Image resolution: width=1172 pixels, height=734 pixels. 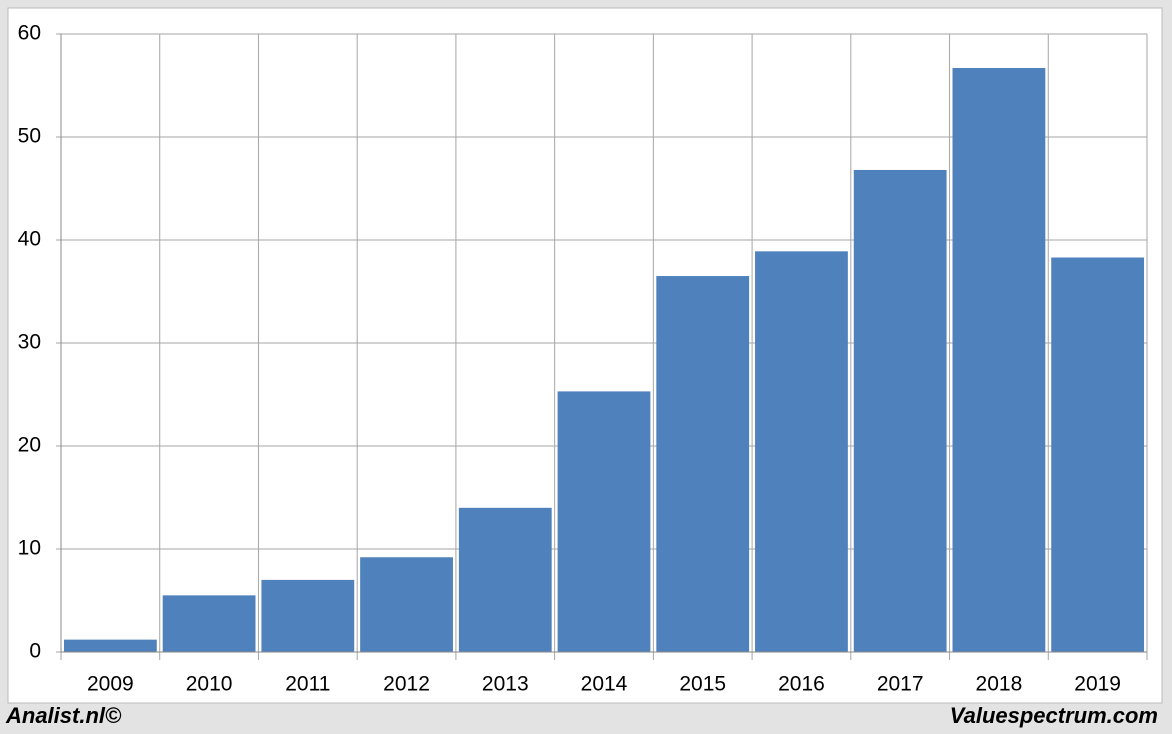 I want to click on x-tick-label: 2018, so click(x=999, y=684).